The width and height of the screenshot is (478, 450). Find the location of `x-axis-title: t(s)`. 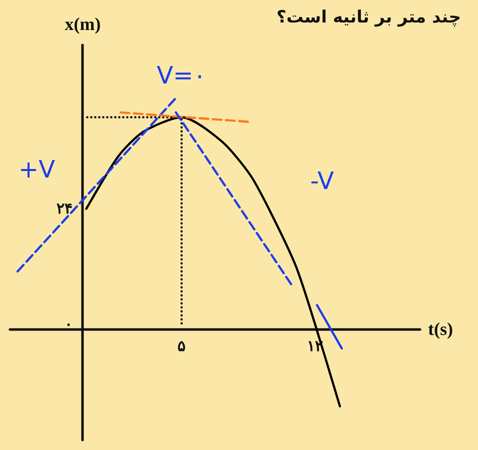

x-axis-title: t(s) is located at coordinates (440, 328).